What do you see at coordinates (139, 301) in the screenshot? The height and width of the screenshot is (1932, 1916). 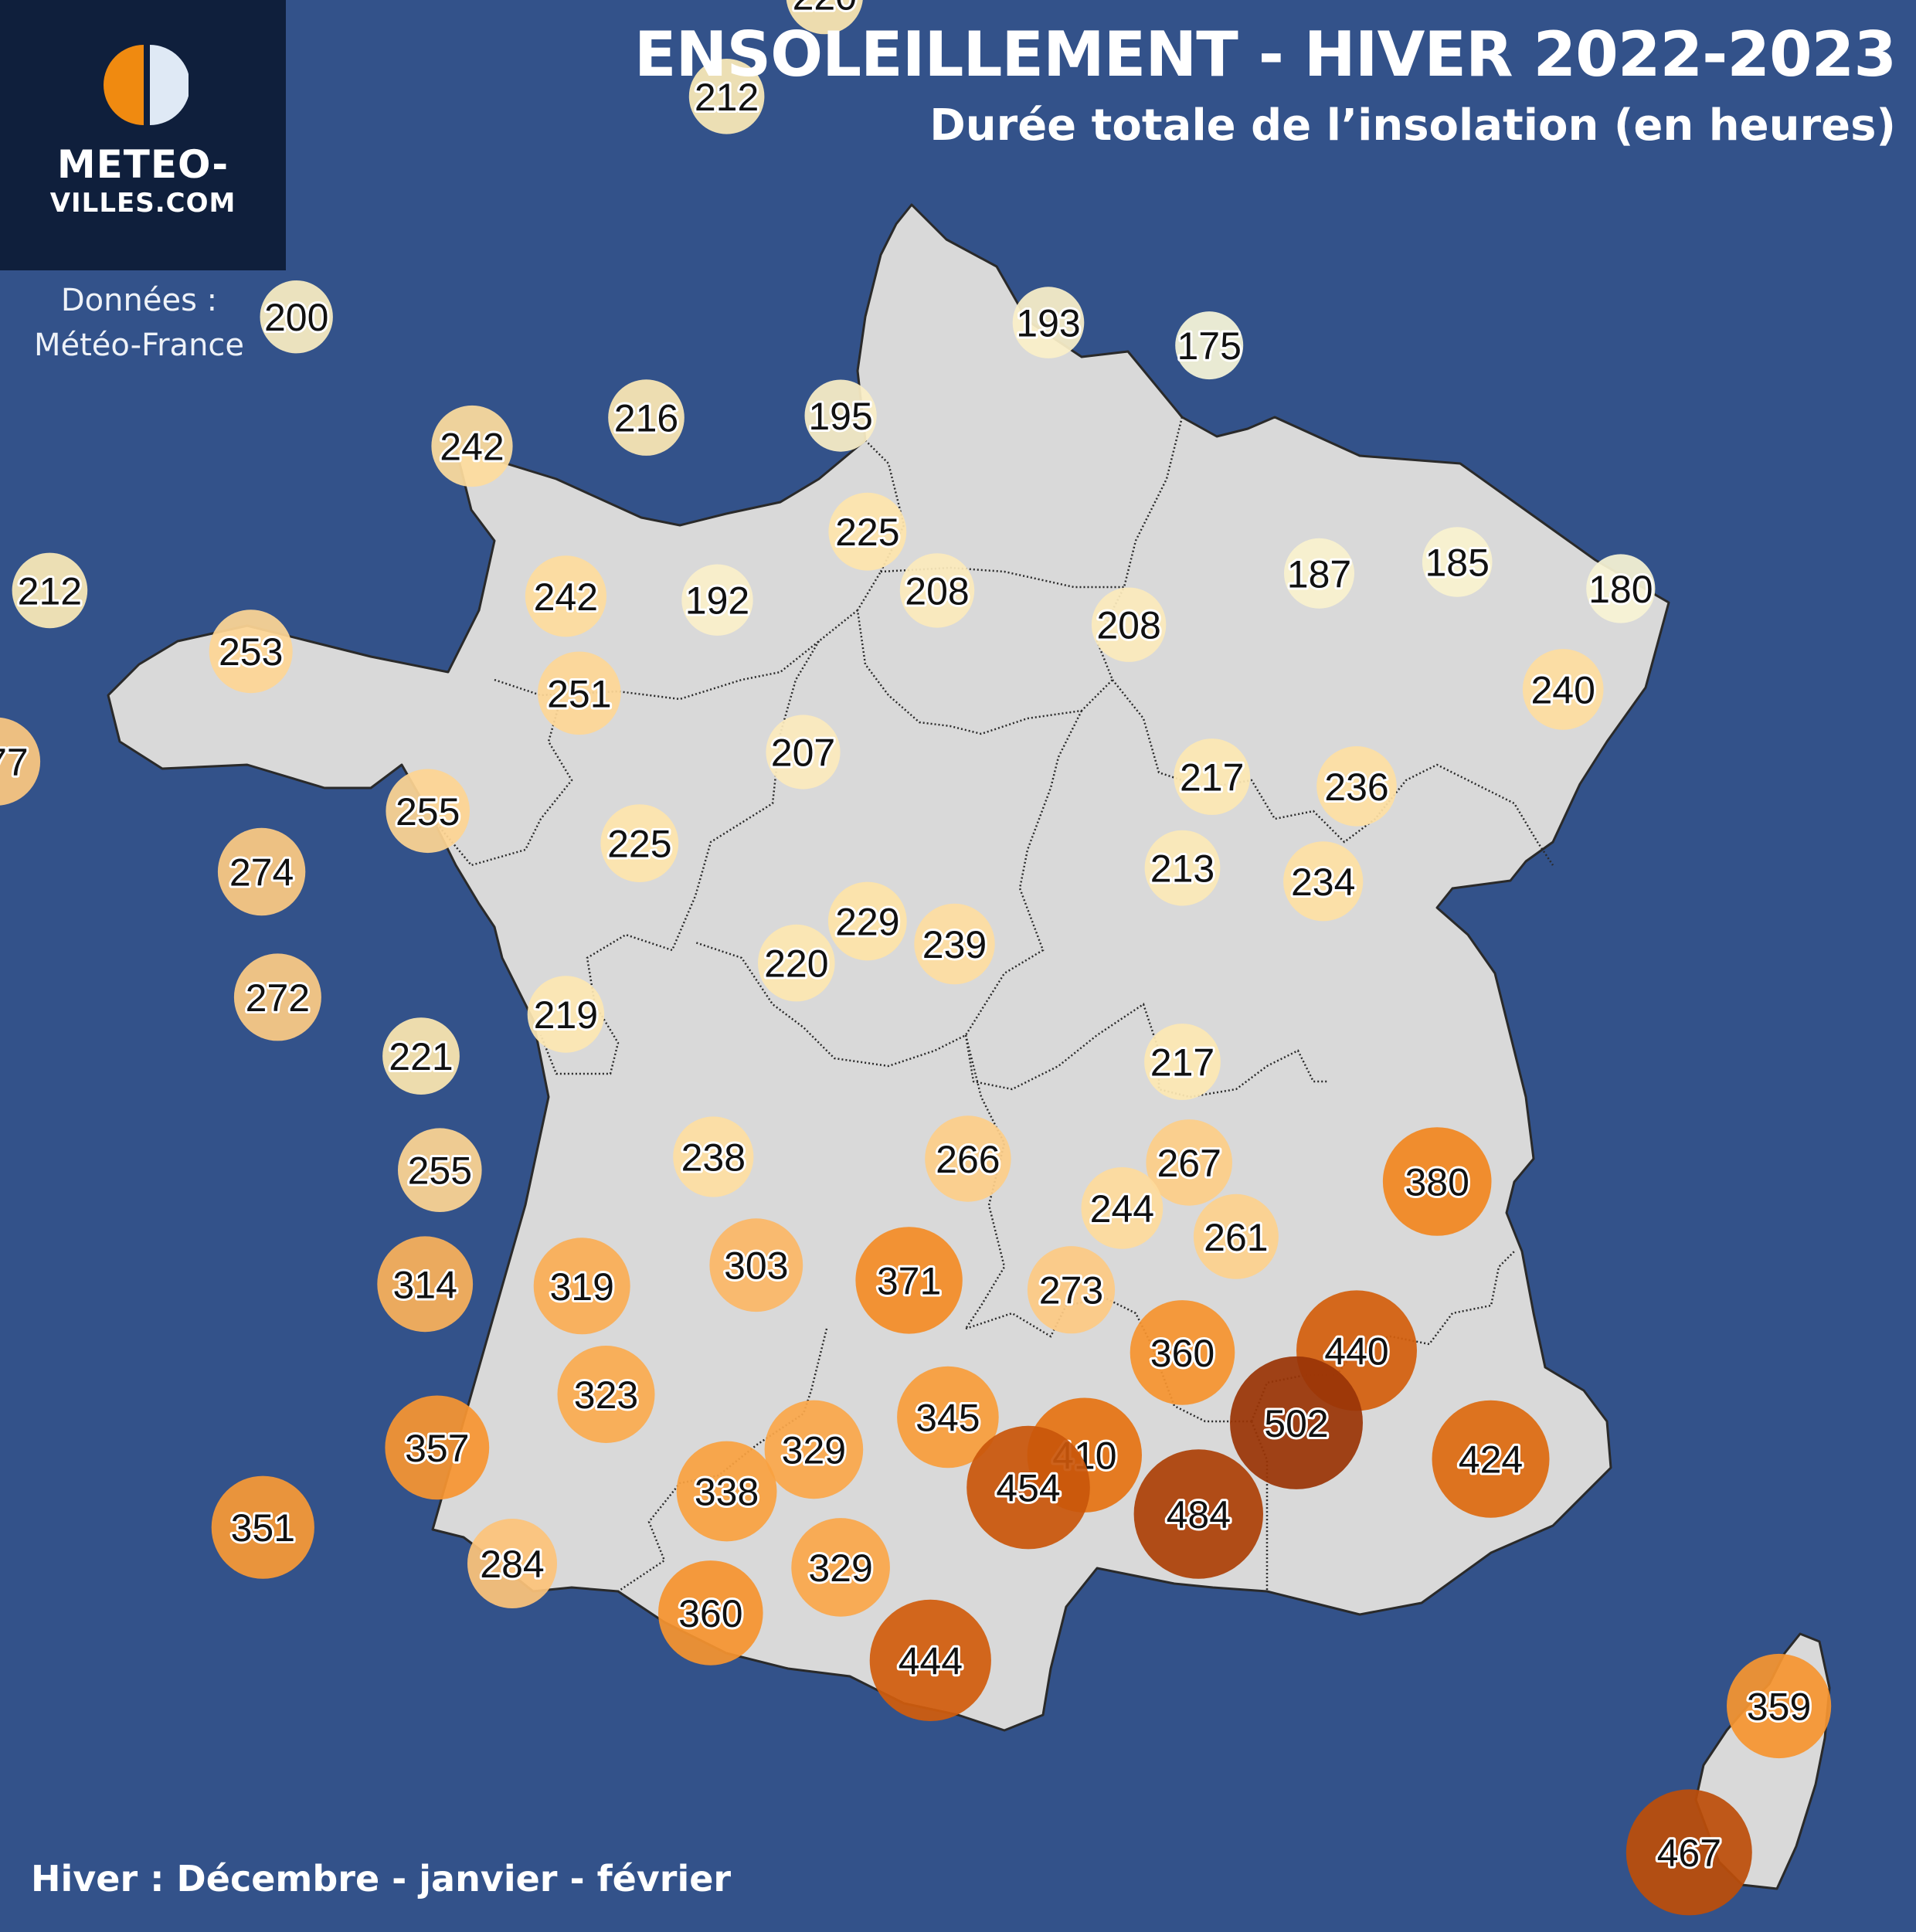 I see `source-line-1: Données :` at bounding box center [139, 301].